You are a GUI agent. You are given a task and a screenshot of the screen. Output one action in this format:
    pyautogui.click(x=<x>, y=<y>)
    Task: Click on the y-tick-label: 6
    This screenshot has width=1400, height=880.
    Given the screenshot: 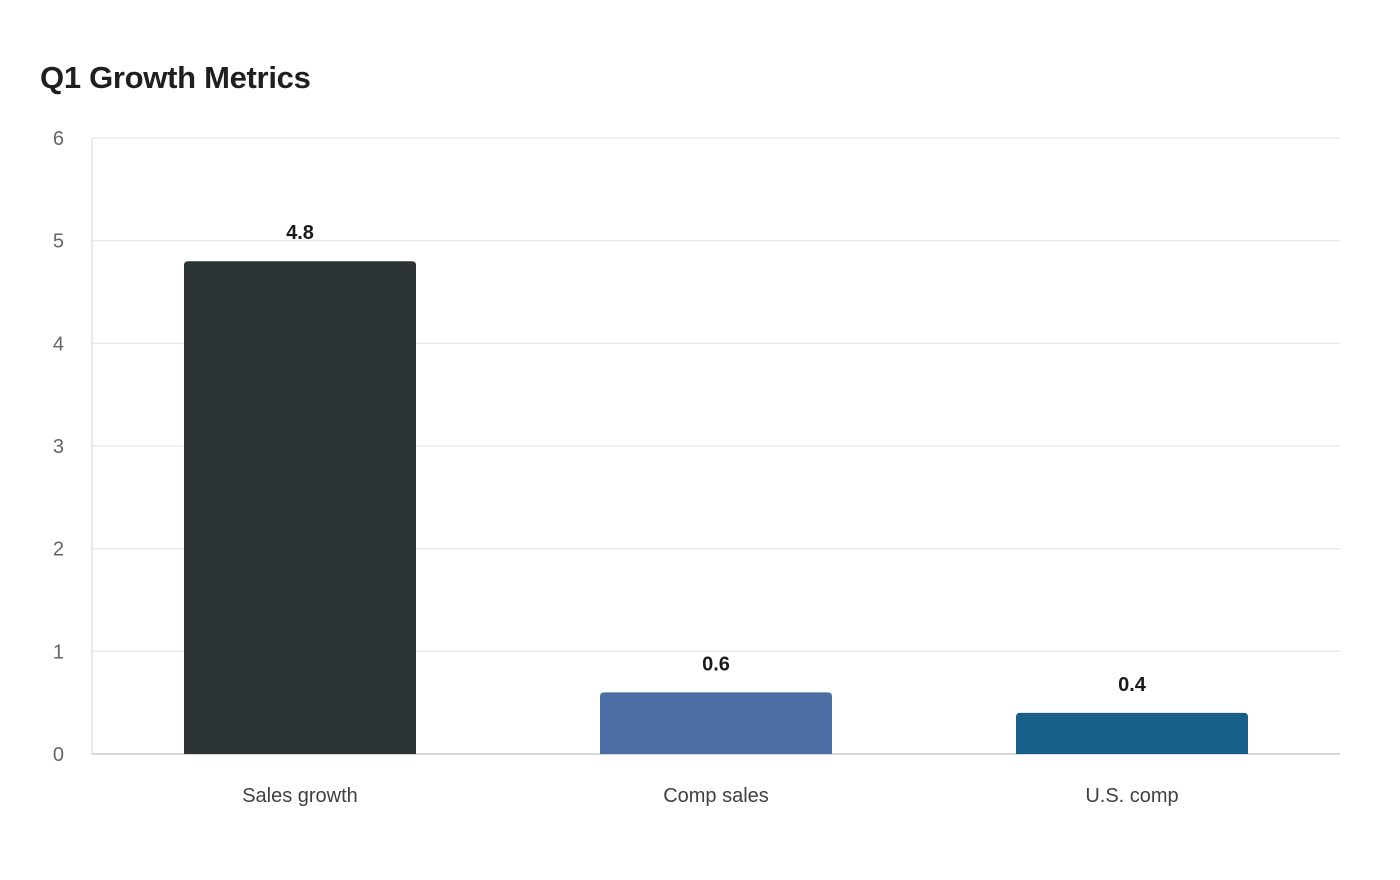 What is the action you would take?
    pyautogui.click(x=58, y=139)
    